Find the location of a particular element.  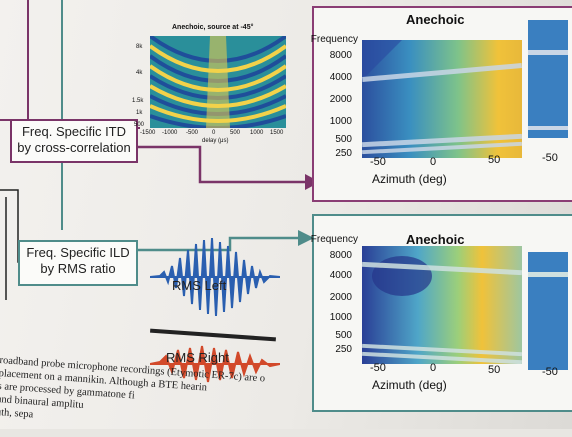

ild-panel-ytitle: Frequency is located at coordinates (334, 239).